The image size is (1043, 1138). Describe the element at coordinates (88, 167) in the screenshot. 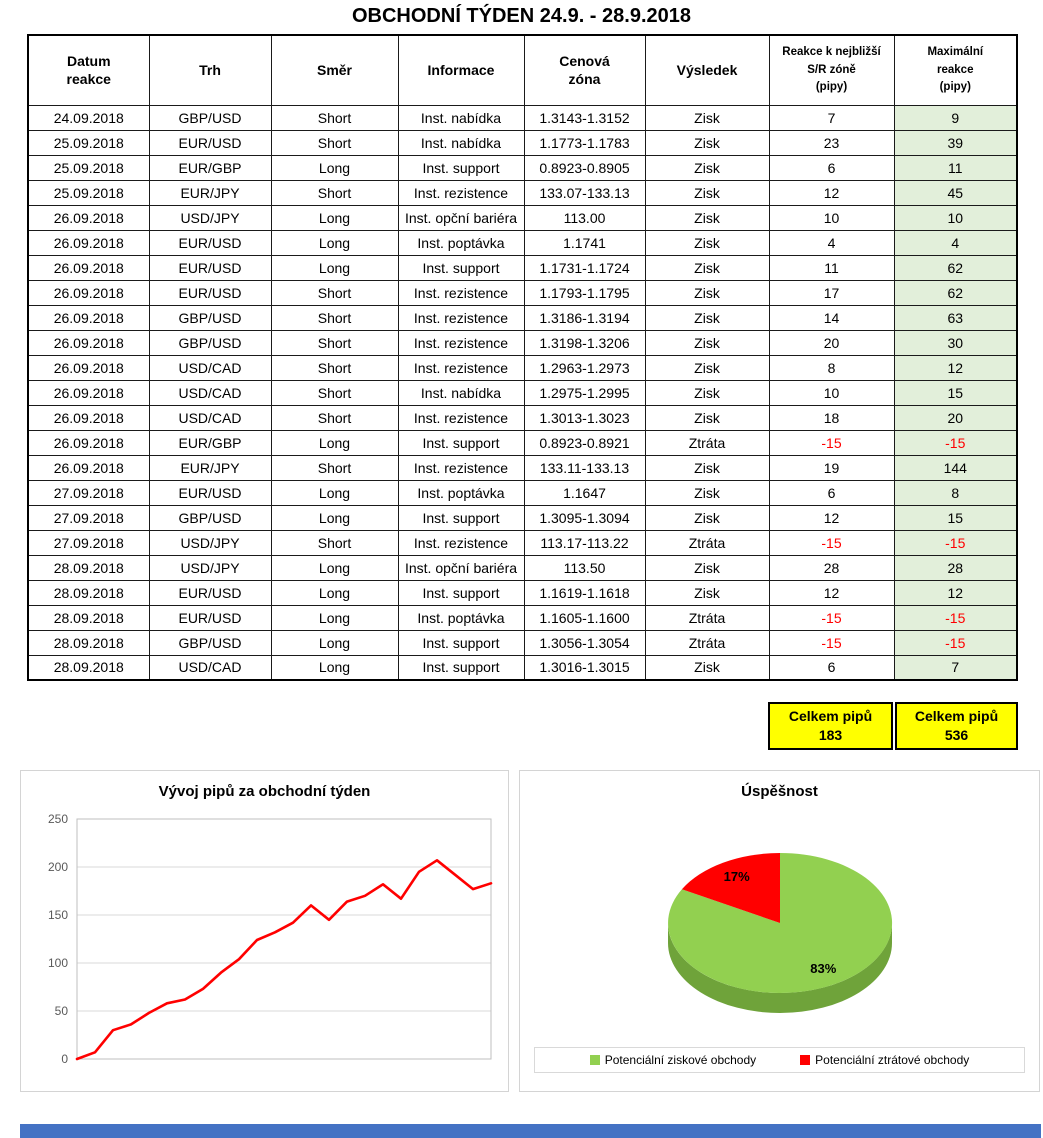

I see `table-cell: 25.09.2018` at that location.